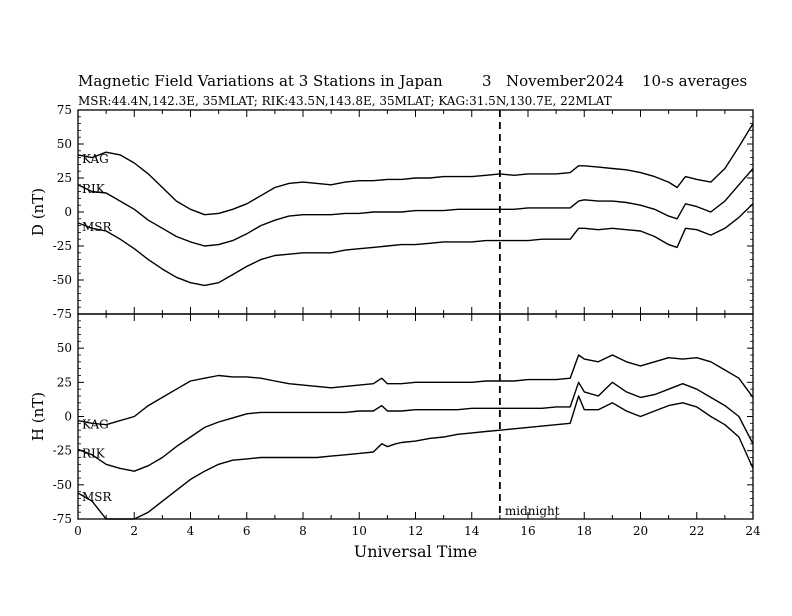 The image size is (792, 616). What do you see at coordinates (696, 531) in the screenshot?
I see `x-tick-label: 22` at bounding box center [696, 531].